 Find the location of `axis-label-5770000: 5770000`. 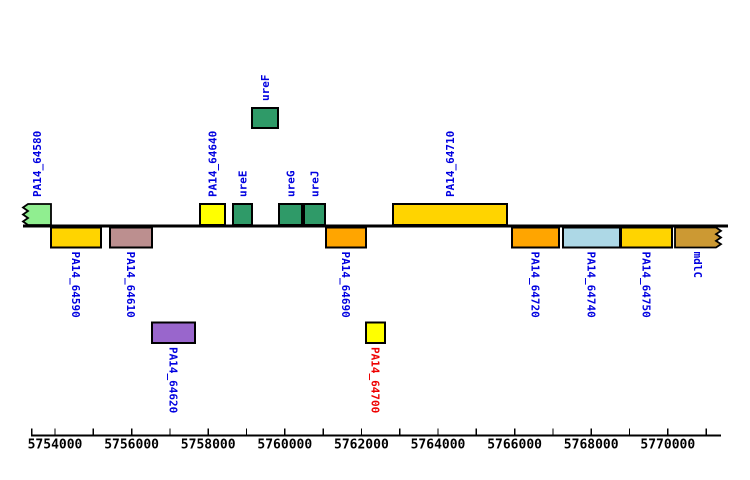

axis-label-5770000: 5770000 is located at coordinates (667, 445).